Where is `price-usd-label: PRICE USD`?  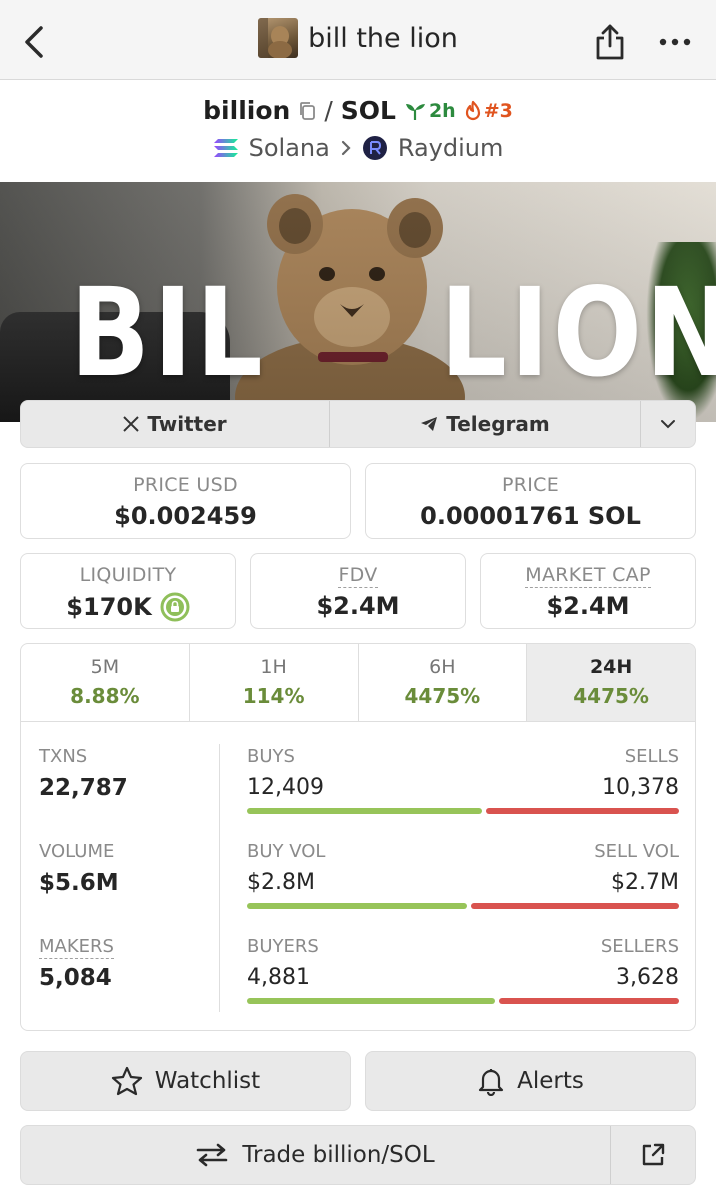
price-usd-label: PRICE USD is located at coordinates (185, 485).